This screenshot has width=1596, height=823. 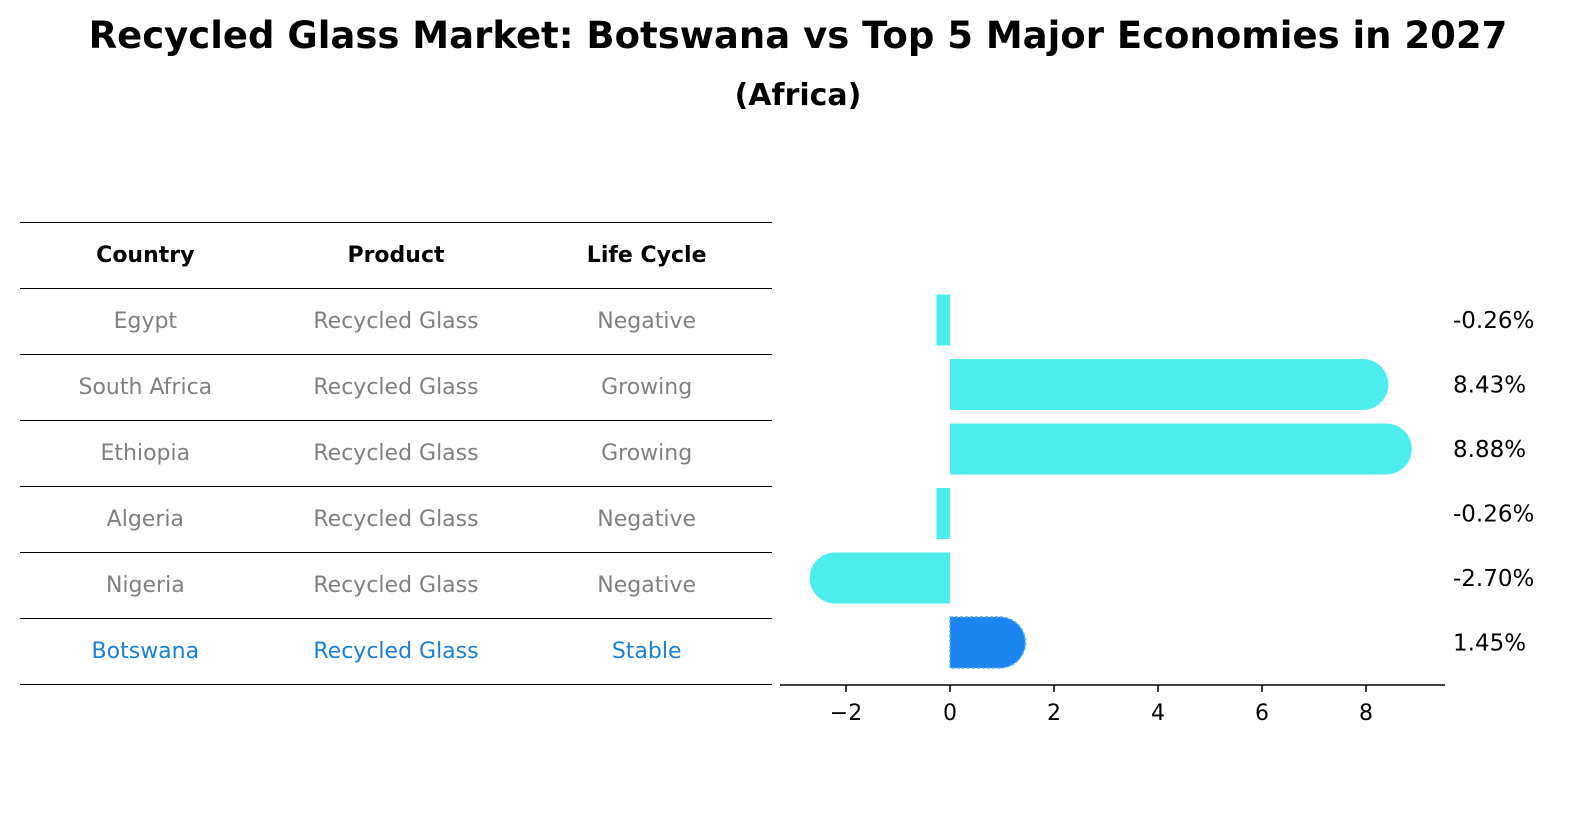 I want to click on bar-egypt, so click(x=943, y=320).